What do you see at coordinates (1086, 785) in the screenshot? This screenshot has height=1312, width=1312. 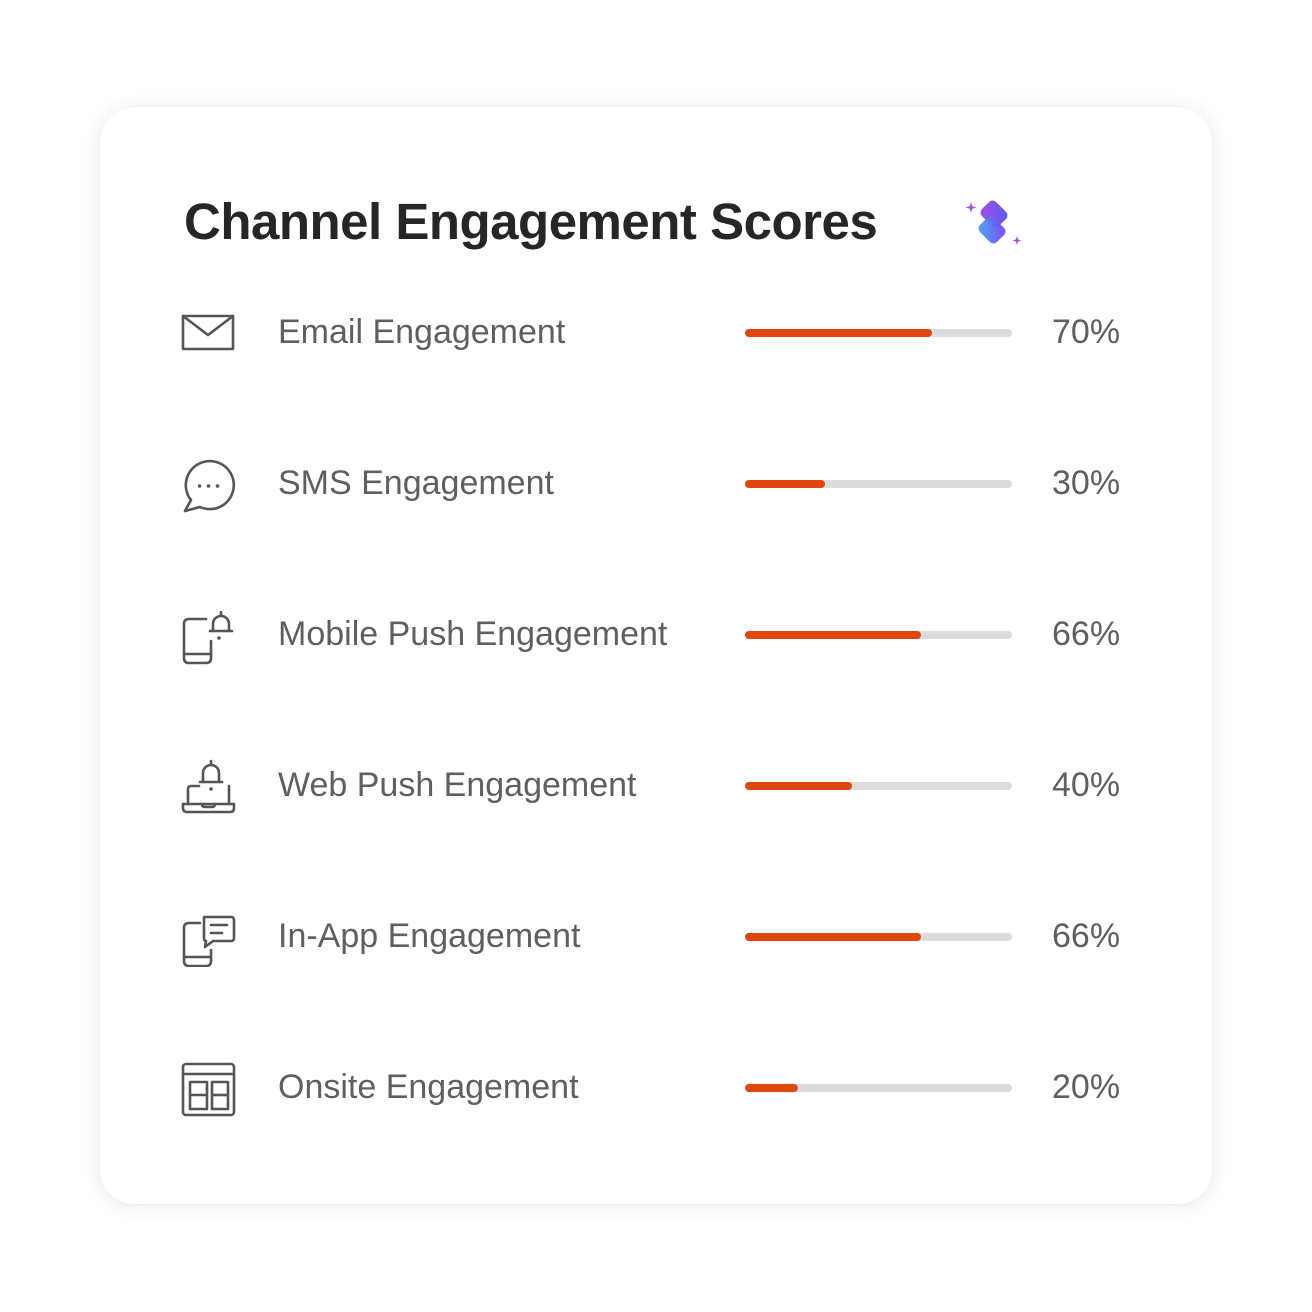 I see `score-value: 40%` at bounding box center [1086, 785].